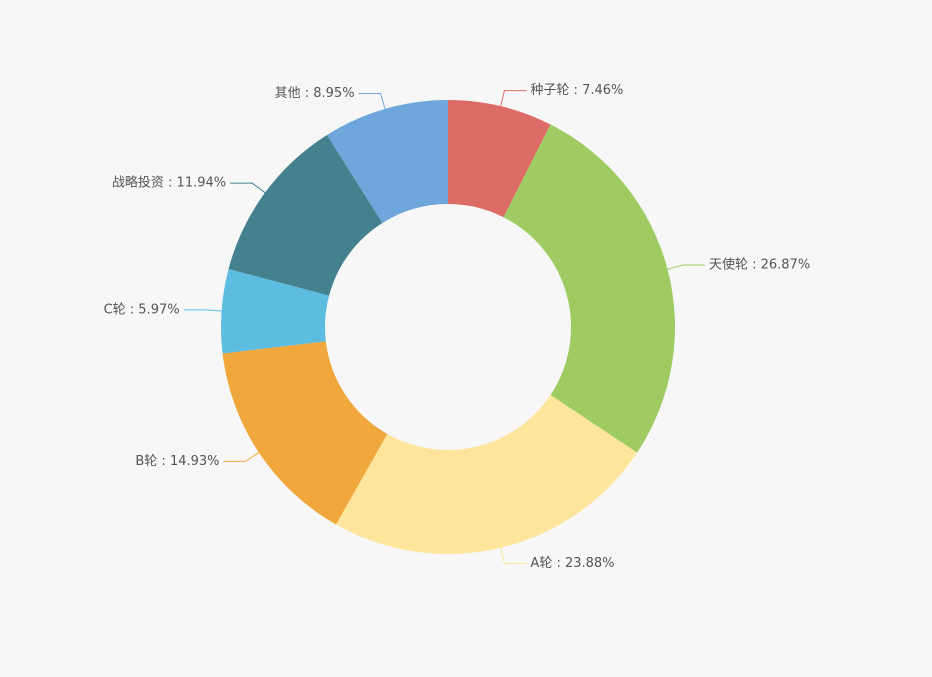 This screenshot has height=677, width=932. What do you see at coordinates (576, 90) in the screenshot?
I see `data-label: 种子轮 : 7.46%` at bounding box center [576, 90].